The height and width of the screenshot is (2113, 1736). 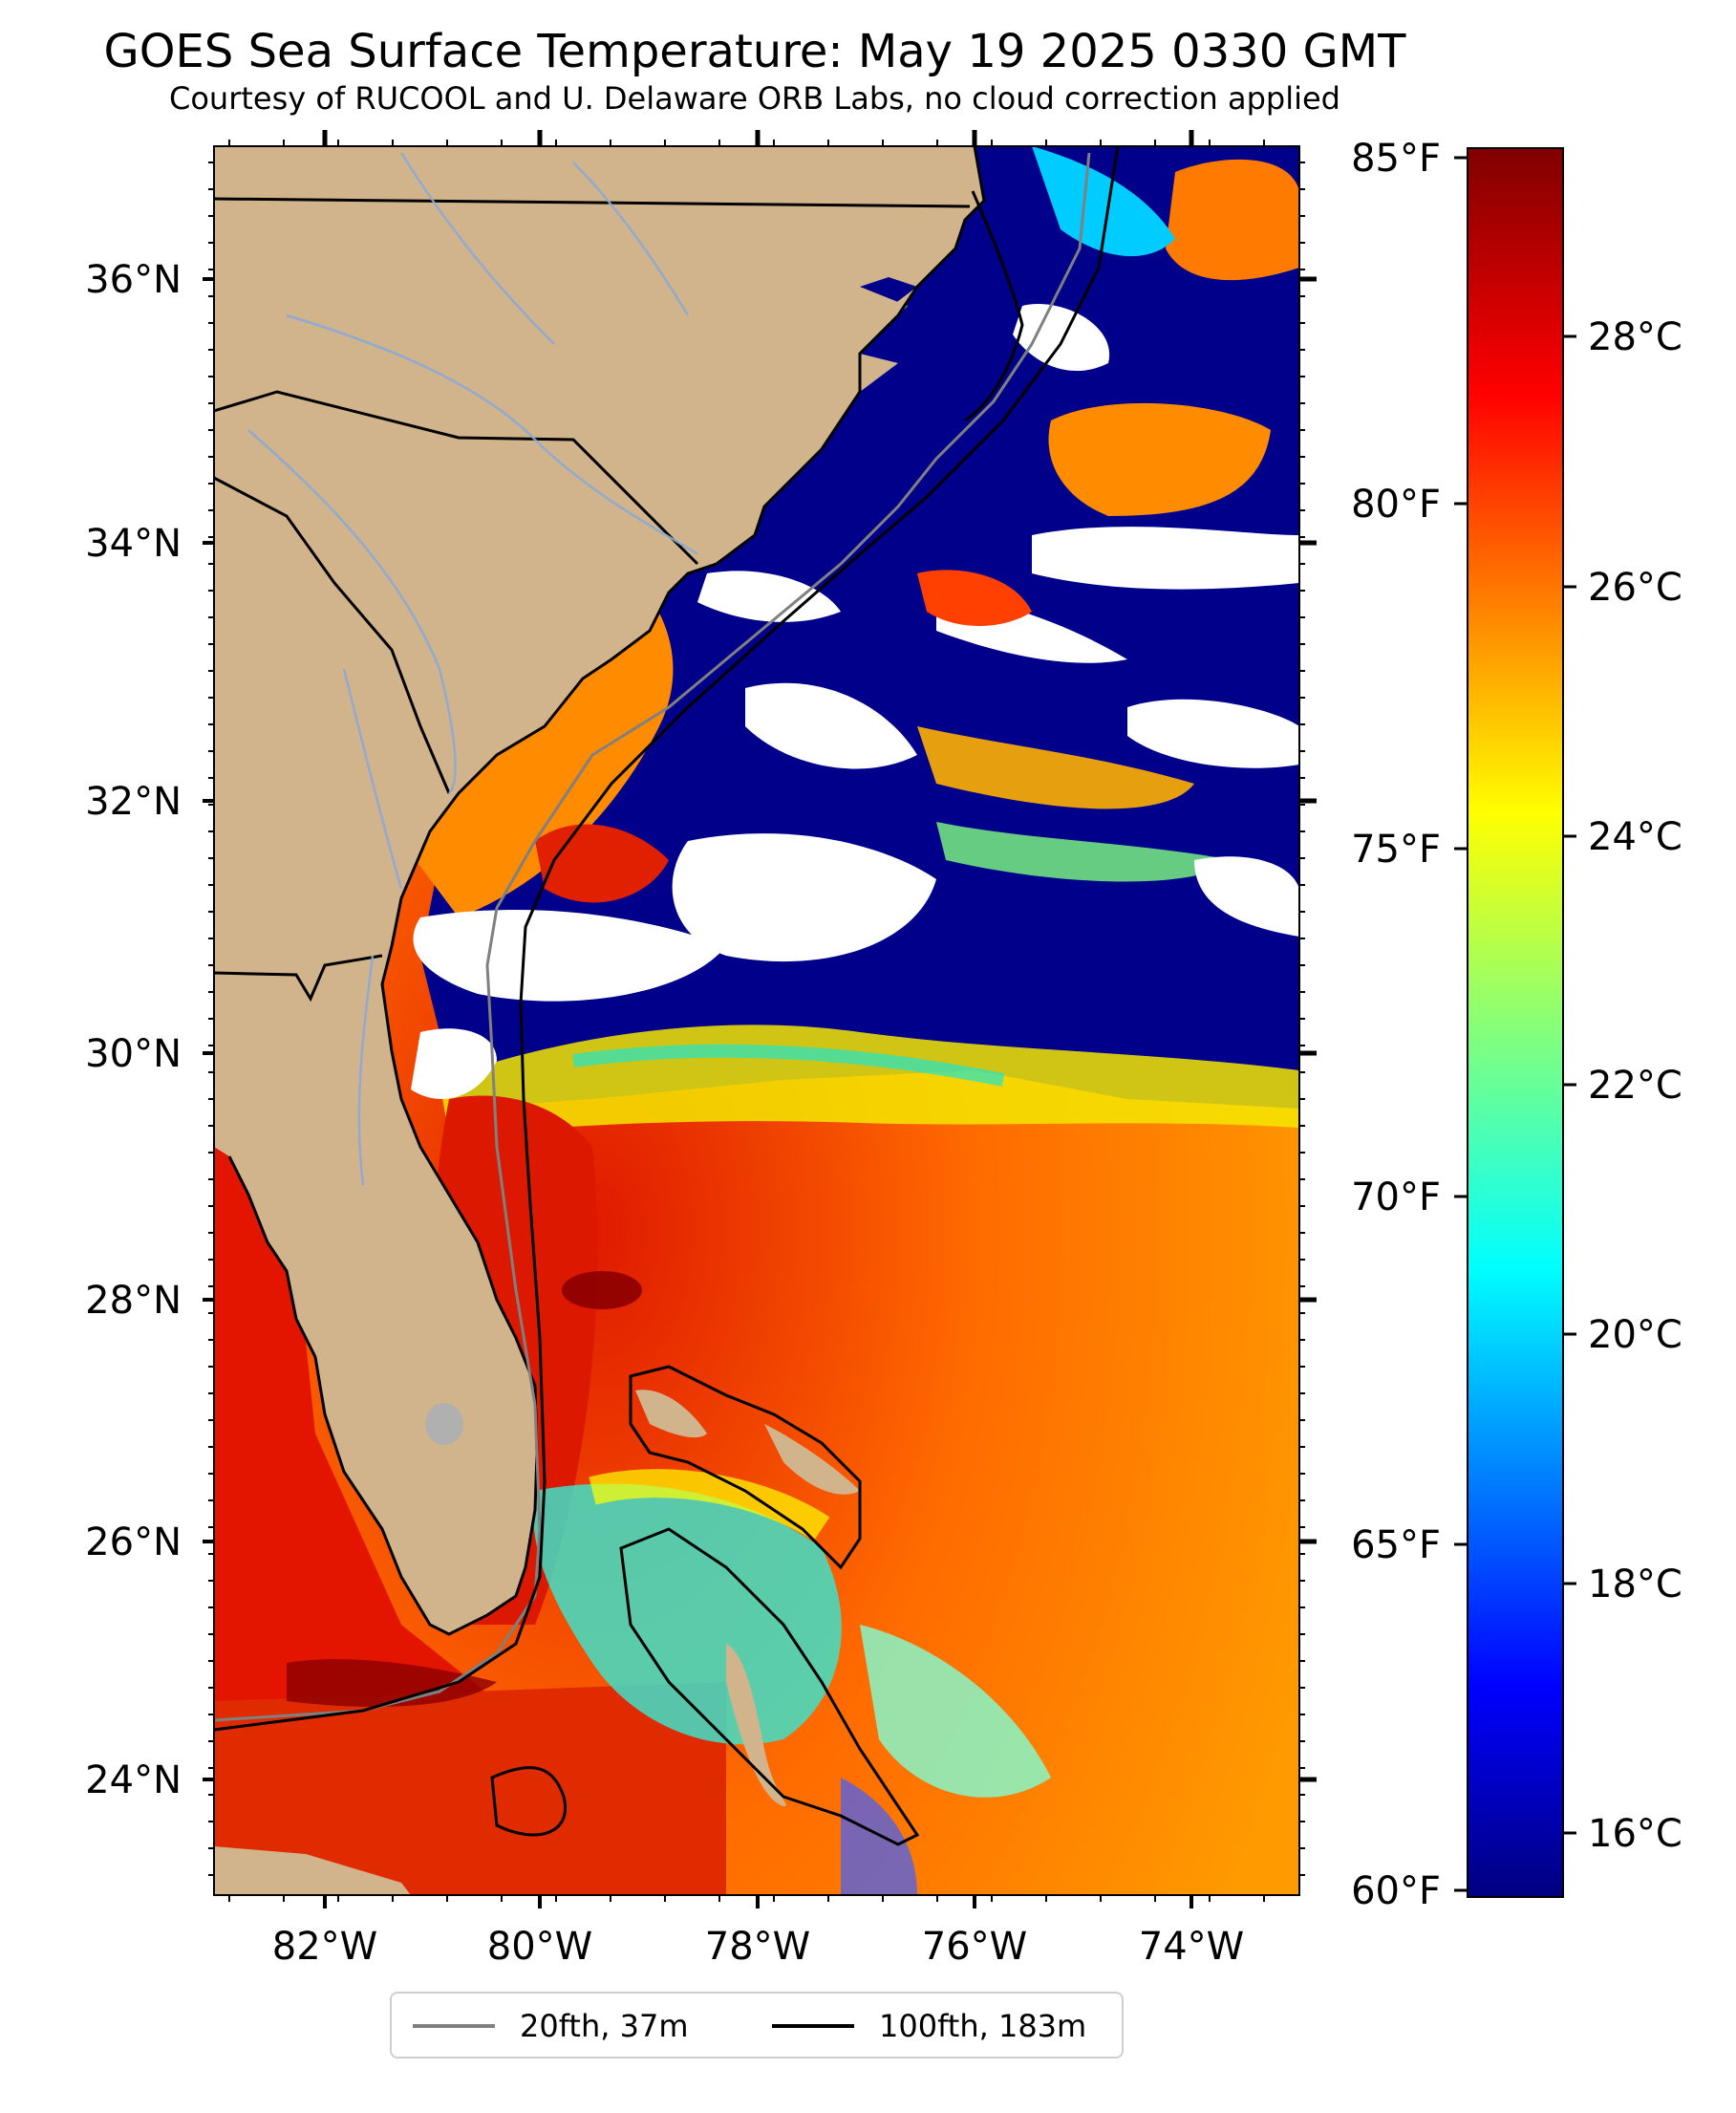 I want to click on lat-label: 24°N, so click(x=133, y=1780).